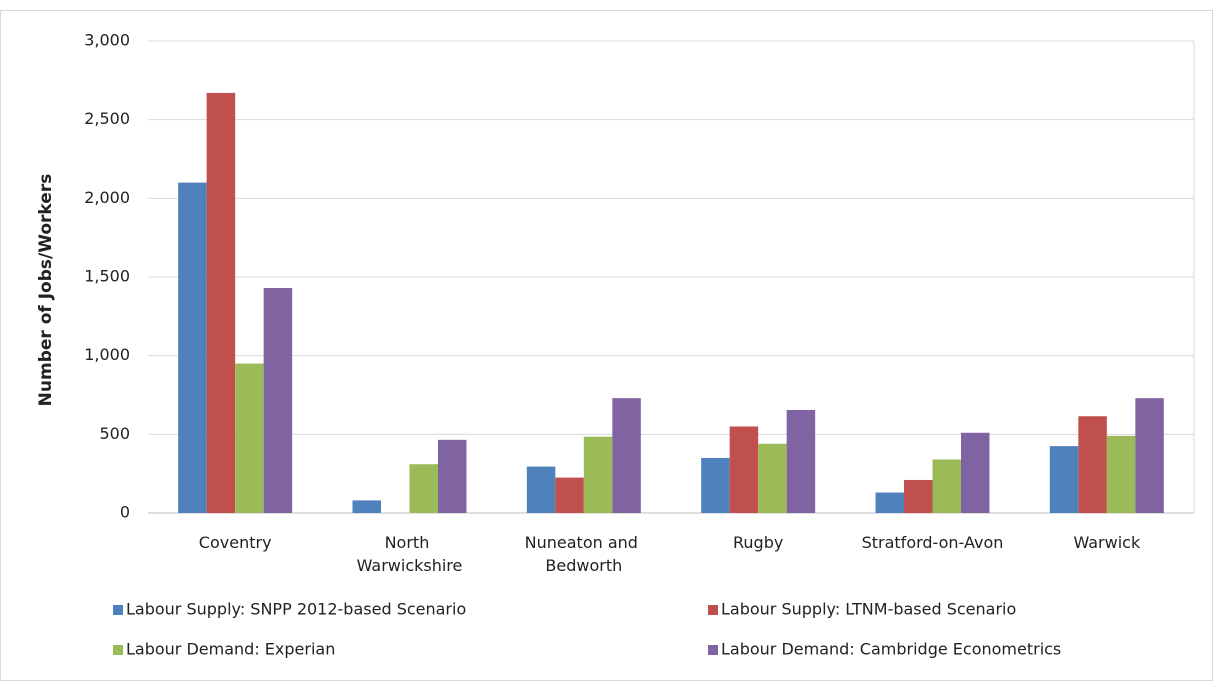  I want to click on x-tick-label: Stratford-on-Avon, so click(933, 542).